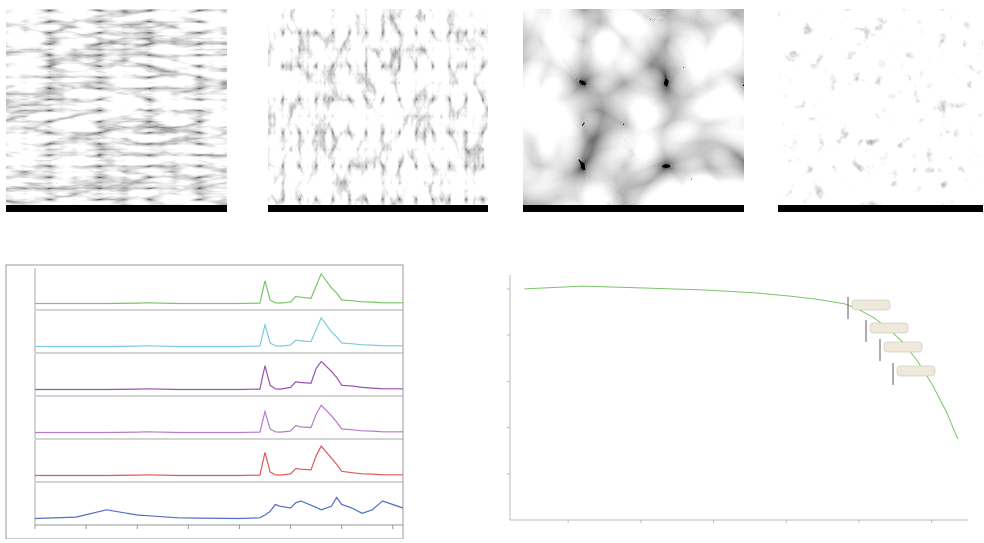  What do you see at coordinates (741, 362) in the screenshot?
I see `tga-curve` at bounding box center [741, 362].